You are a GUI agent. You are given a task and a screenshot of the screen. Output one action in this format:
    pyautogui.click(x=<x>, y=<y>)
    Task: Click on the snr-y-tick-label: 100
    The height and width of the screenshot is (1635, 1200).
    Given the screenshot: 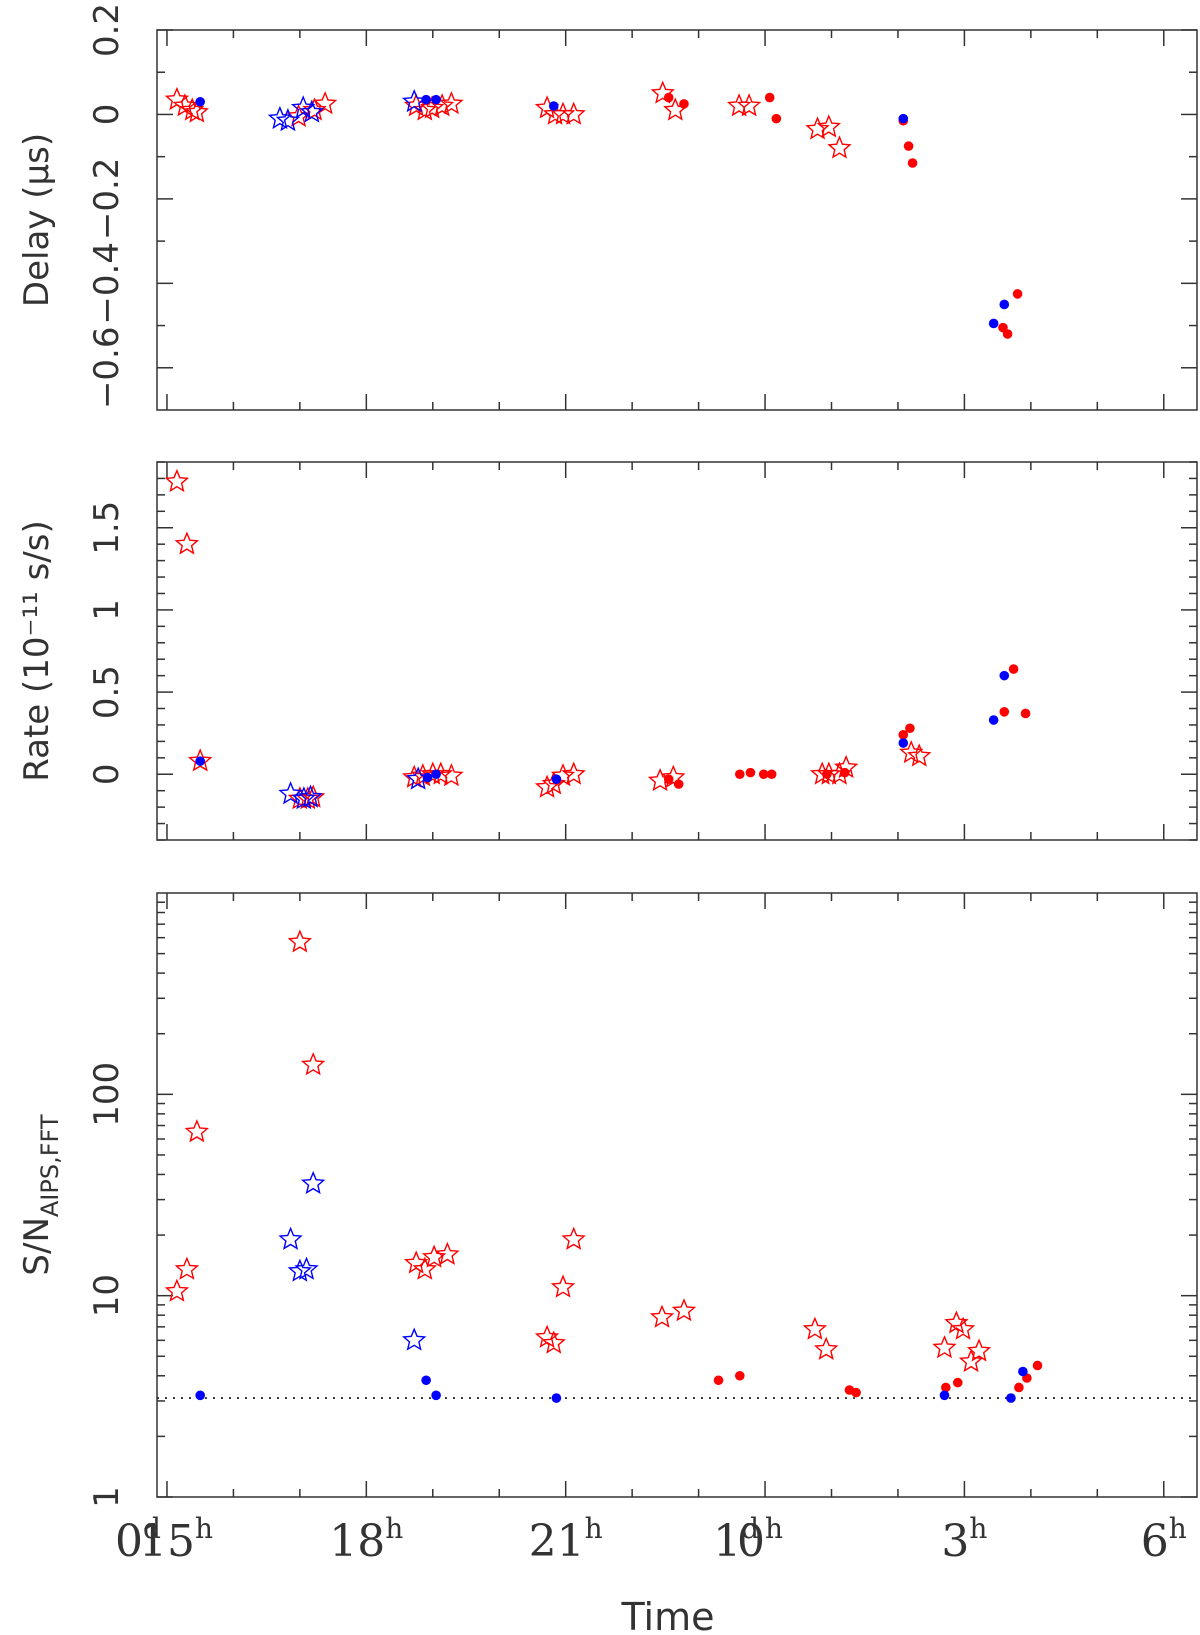 What is the action you would take?
    pyautogui.click(x=107, y=1094)
    